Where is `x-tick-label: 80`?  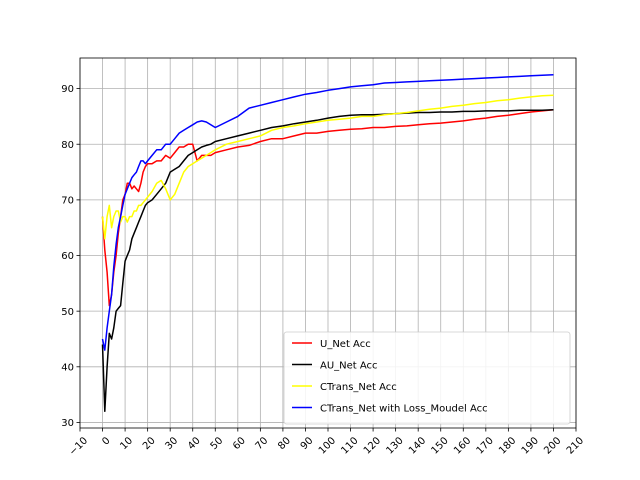 x-tick-label: 80 is located at coordinates (284, 443).